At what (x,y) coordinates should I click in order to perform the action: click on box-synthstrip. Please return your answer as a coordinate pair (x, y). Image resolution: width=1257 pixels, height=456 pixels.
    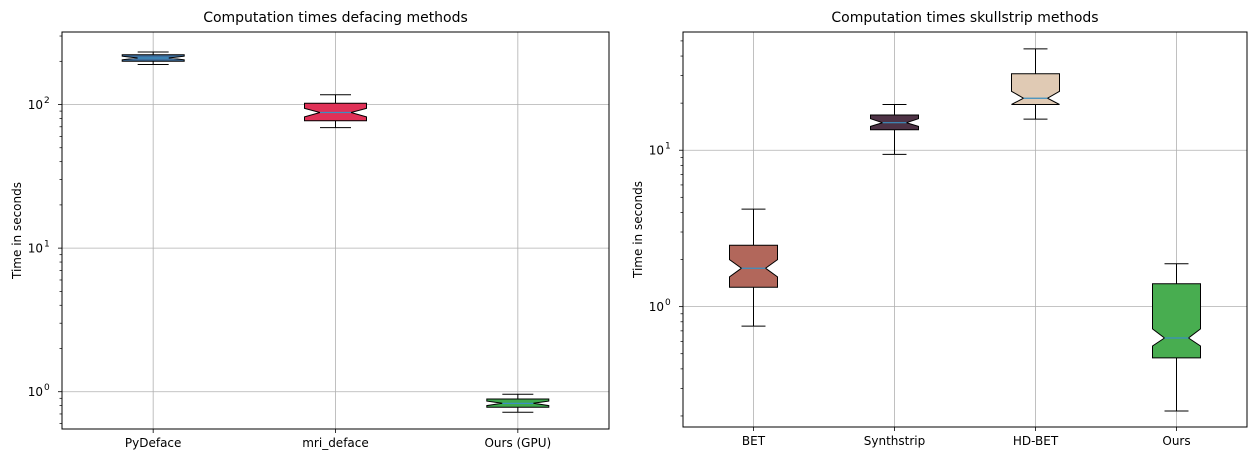
    Looking at the image, I should click on (894, 129).